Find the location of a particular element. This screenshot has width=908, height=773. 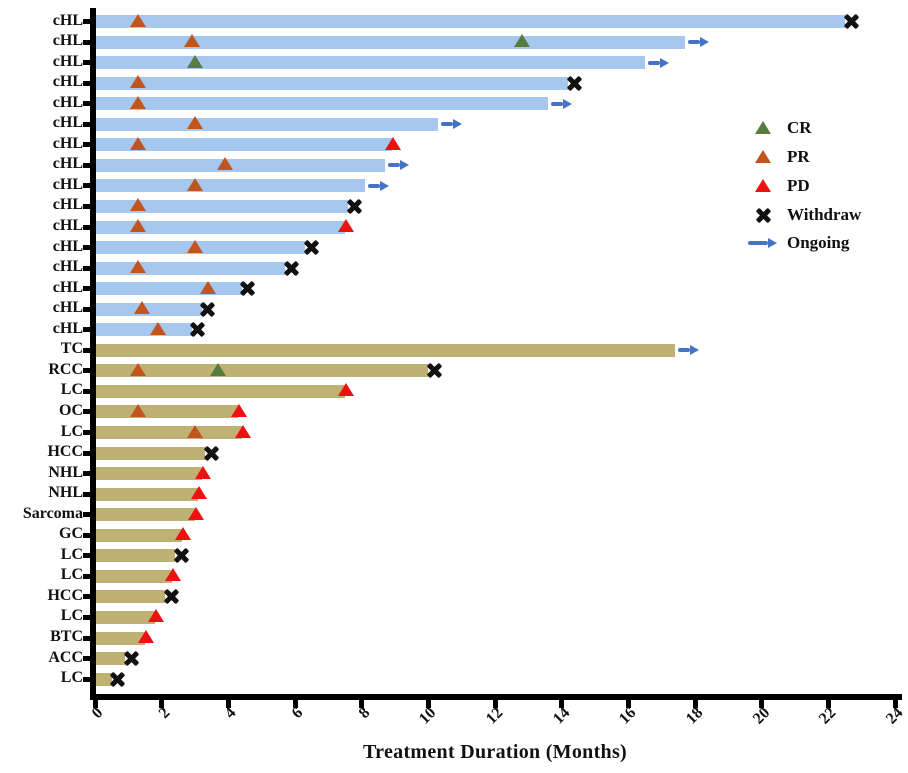

x-axis-line is located at coordinates (496, 697).